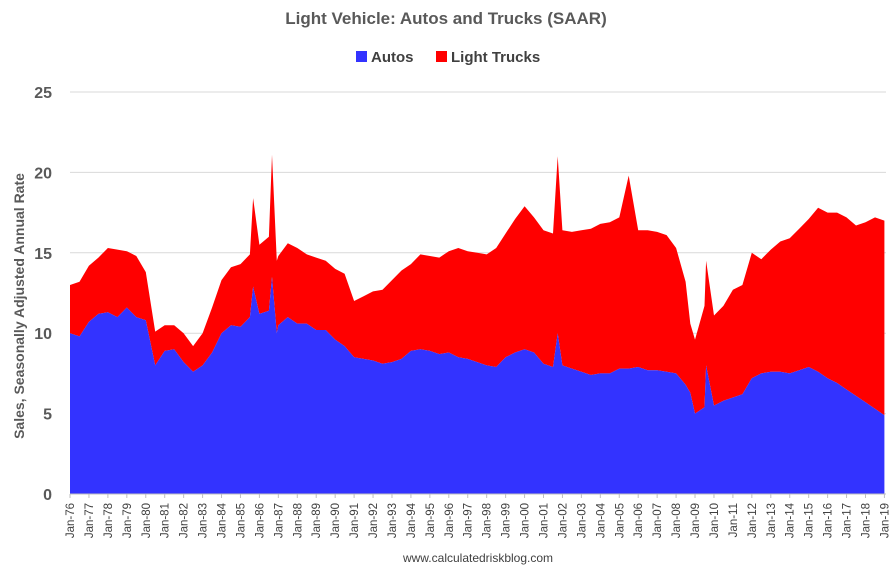 The width and height of the screenshot is (893, 570). I want to click on x-tick-label: Jan-13, so click(772, 520).